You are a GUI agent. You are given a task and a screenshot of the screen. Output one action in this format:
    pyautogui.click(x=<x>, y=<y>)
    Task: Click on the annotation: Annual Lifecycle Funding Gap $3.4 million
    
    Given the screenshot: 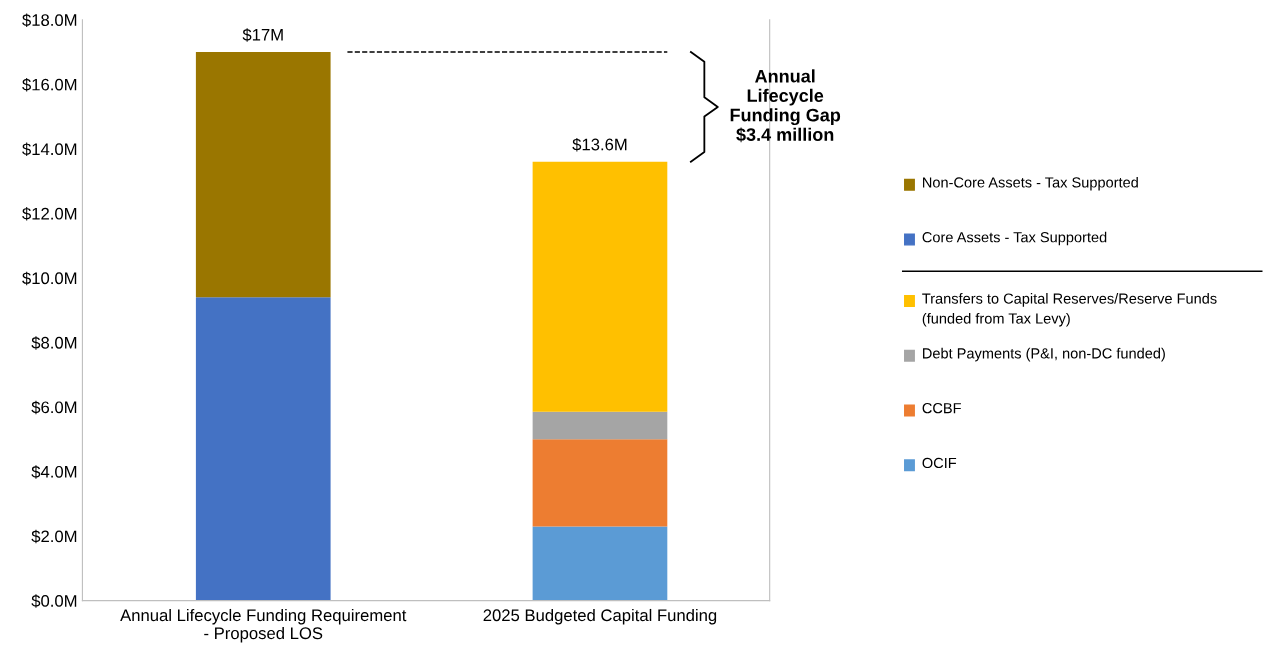 What is the action you would take?
    pyautogui.click(x=785, y=106)
    